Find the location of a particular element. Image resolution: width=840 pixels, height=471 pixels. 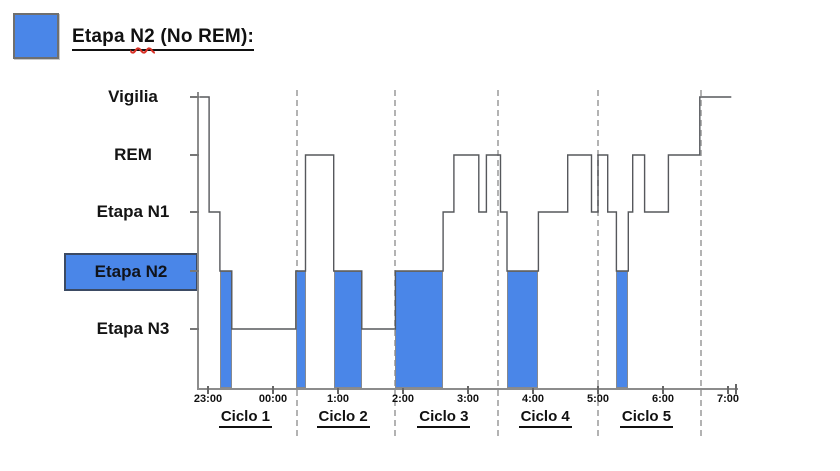

cycle-label: Ciclo 5 is located at coordinates (646, 418).